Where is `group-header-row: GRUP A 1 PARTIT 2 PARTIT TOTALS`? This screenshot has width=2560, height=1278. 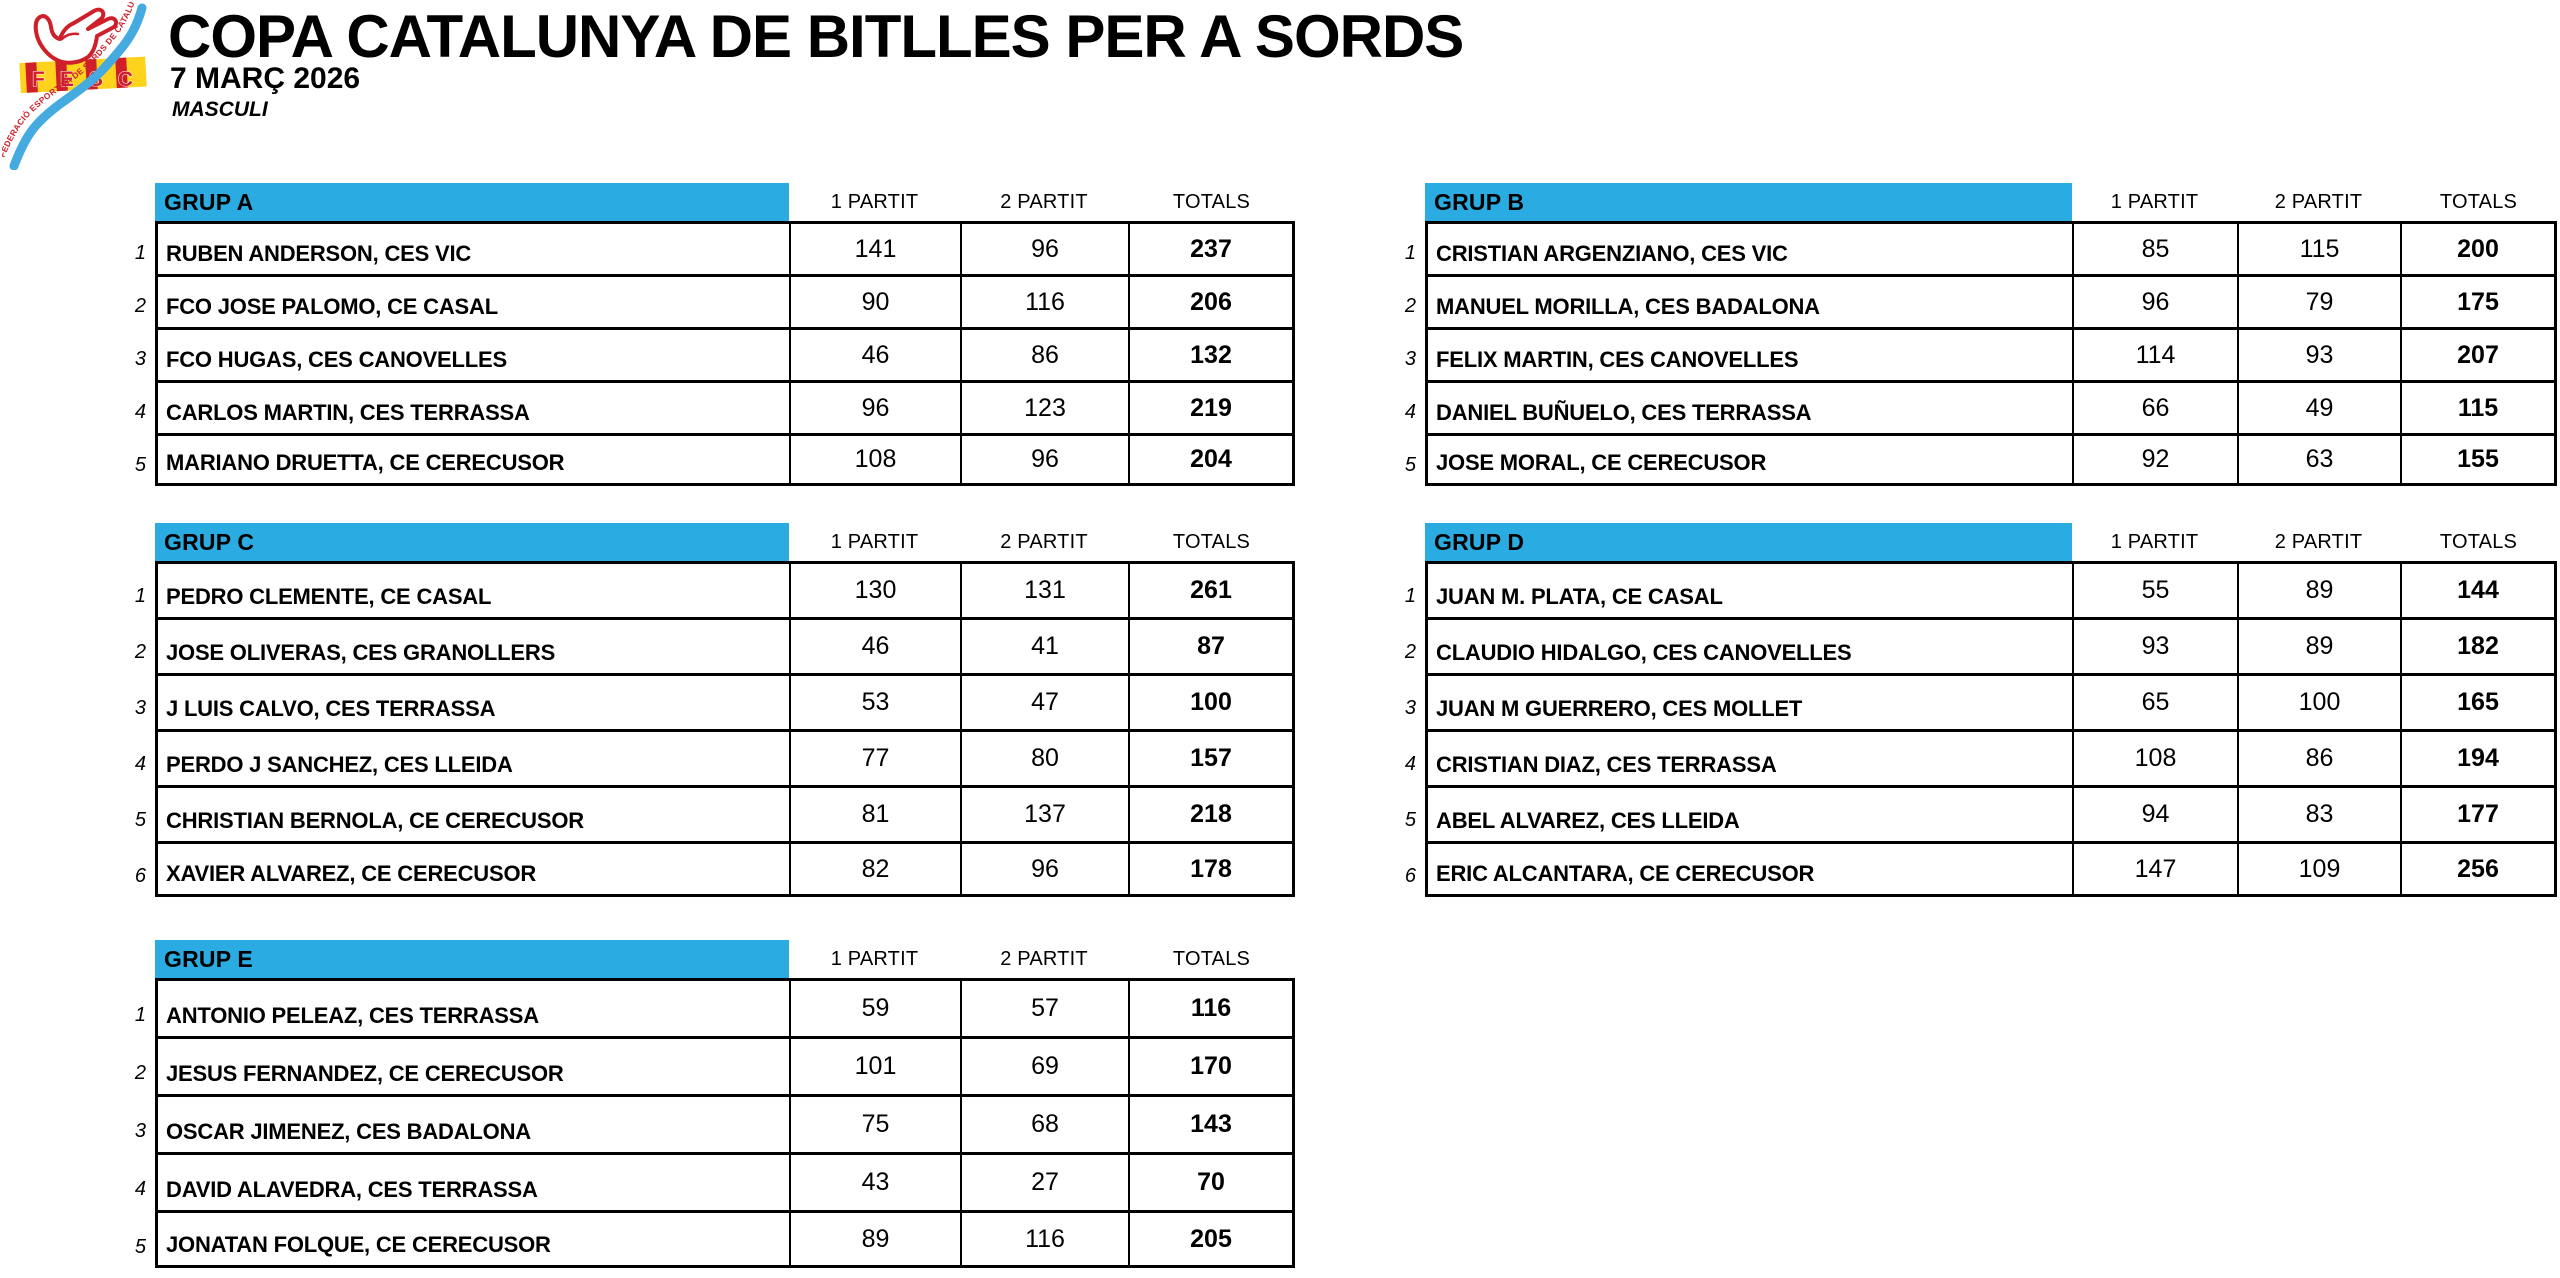 group-header-row: GRUP A 1 PARTIT 2 PARTIT TOTALS is located at coordinates (707, 202).